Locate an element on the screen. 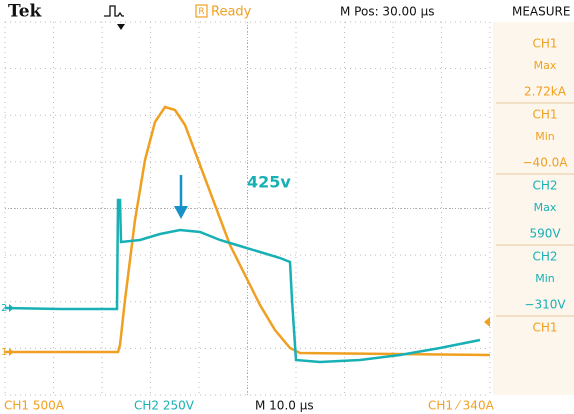 The width and height of the screenshot is (574, 414). ch2-scale: CH2 250V is located at coordinates (164, 406).